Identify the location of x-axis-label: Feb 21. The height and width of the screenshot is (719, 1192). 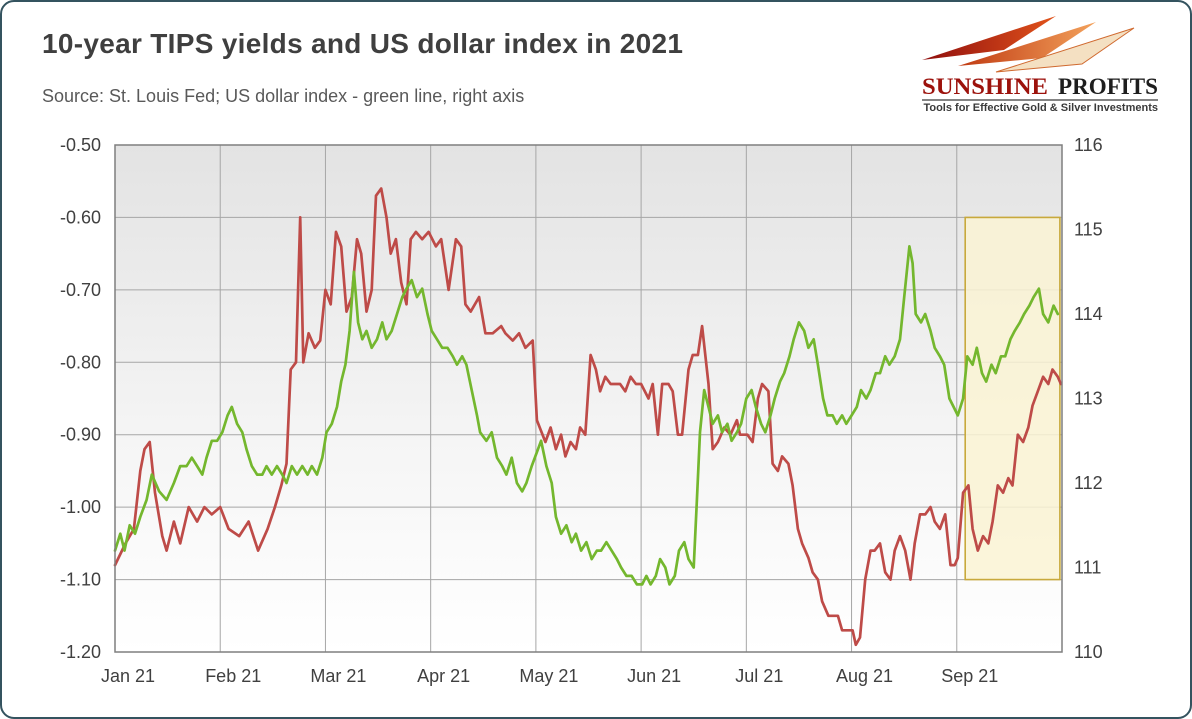
(233, 676).